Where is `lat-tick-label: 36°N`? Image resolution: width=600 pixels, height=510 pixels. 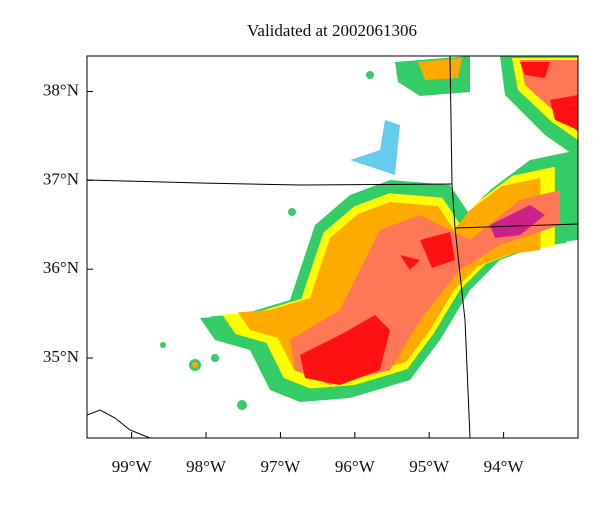 lat-tick-label: 36°N is located at coordinates (61, 267).